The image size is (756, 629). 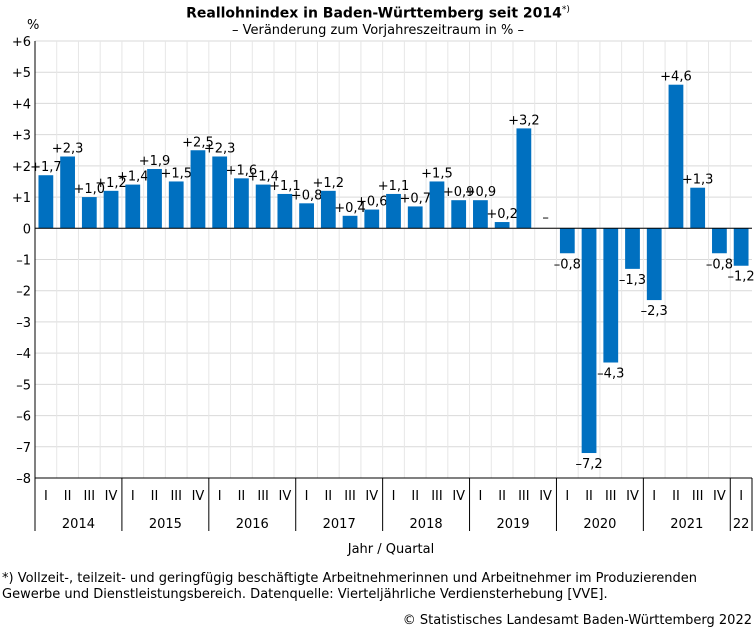 What do you see at coordinates (565, 10) in the screenshot?
I see `chart-title-footnote-mark: *)` at bounding box center [565, 10].